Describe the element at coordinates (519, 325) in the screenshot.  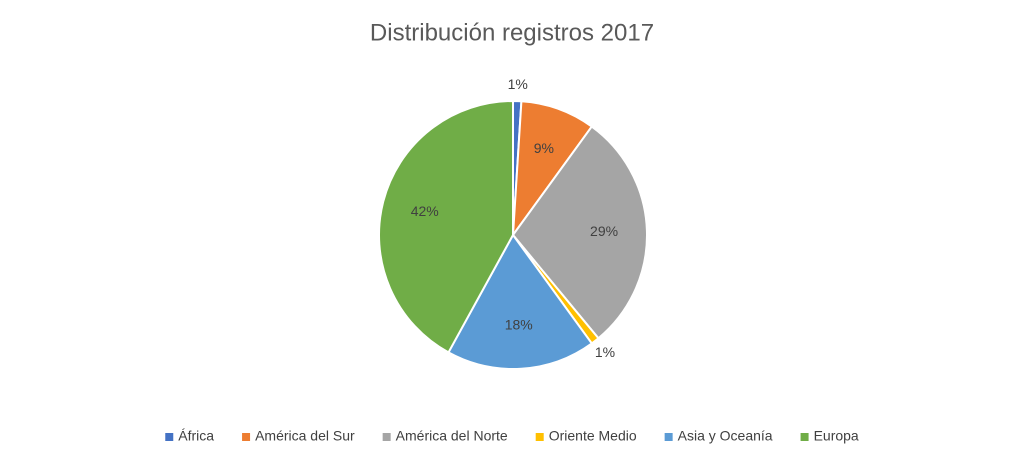
I see `data-label: 18%` at that location.